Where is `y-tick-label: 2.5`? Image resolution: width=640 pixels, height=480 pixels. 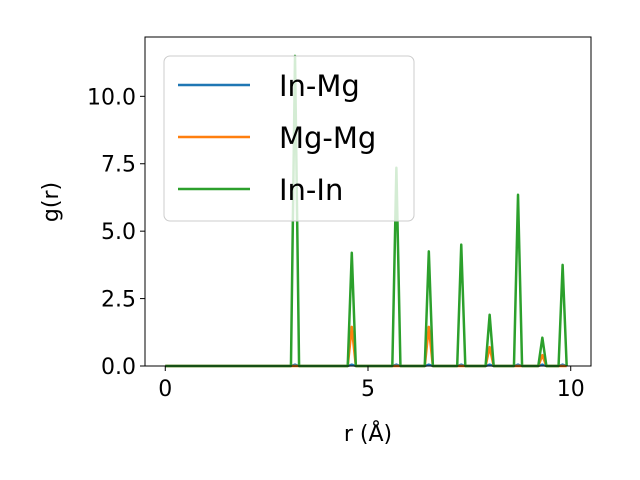
y-tick-label: 2.5 is located at coordinates (118, 300).